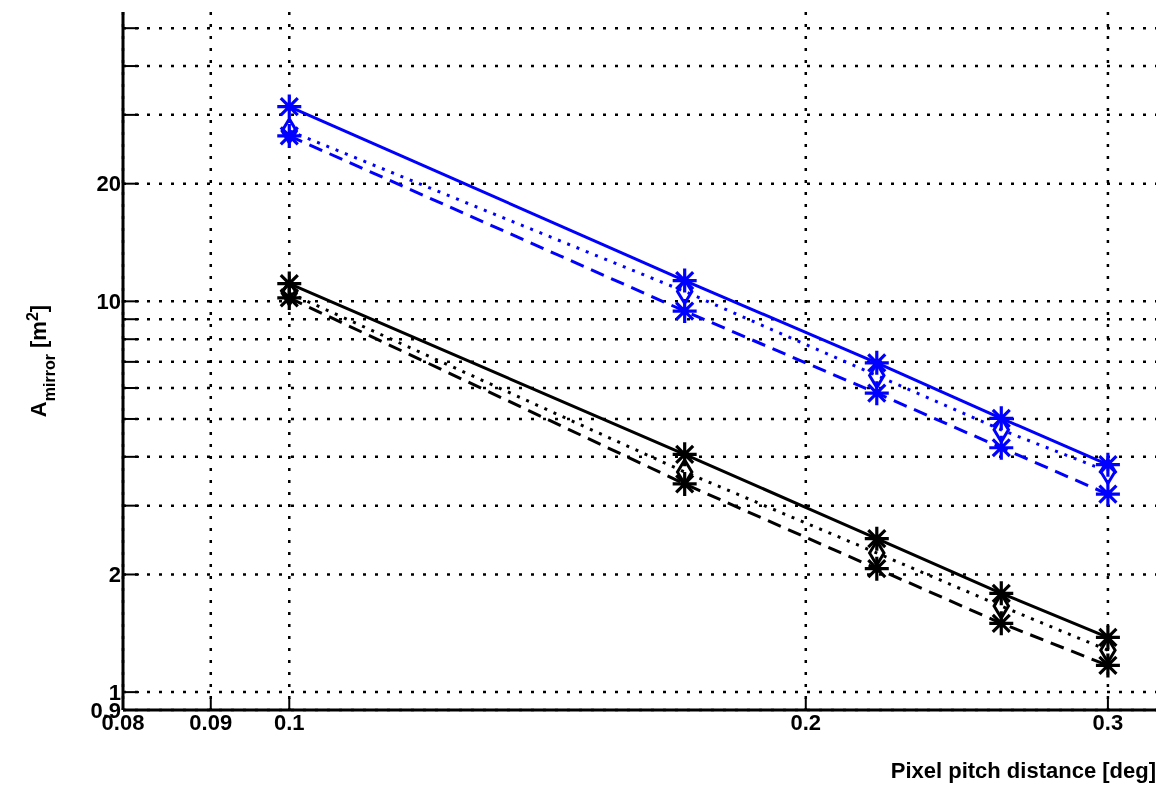  I want to click on x-tick-label: 0.1, so click(289, 722).